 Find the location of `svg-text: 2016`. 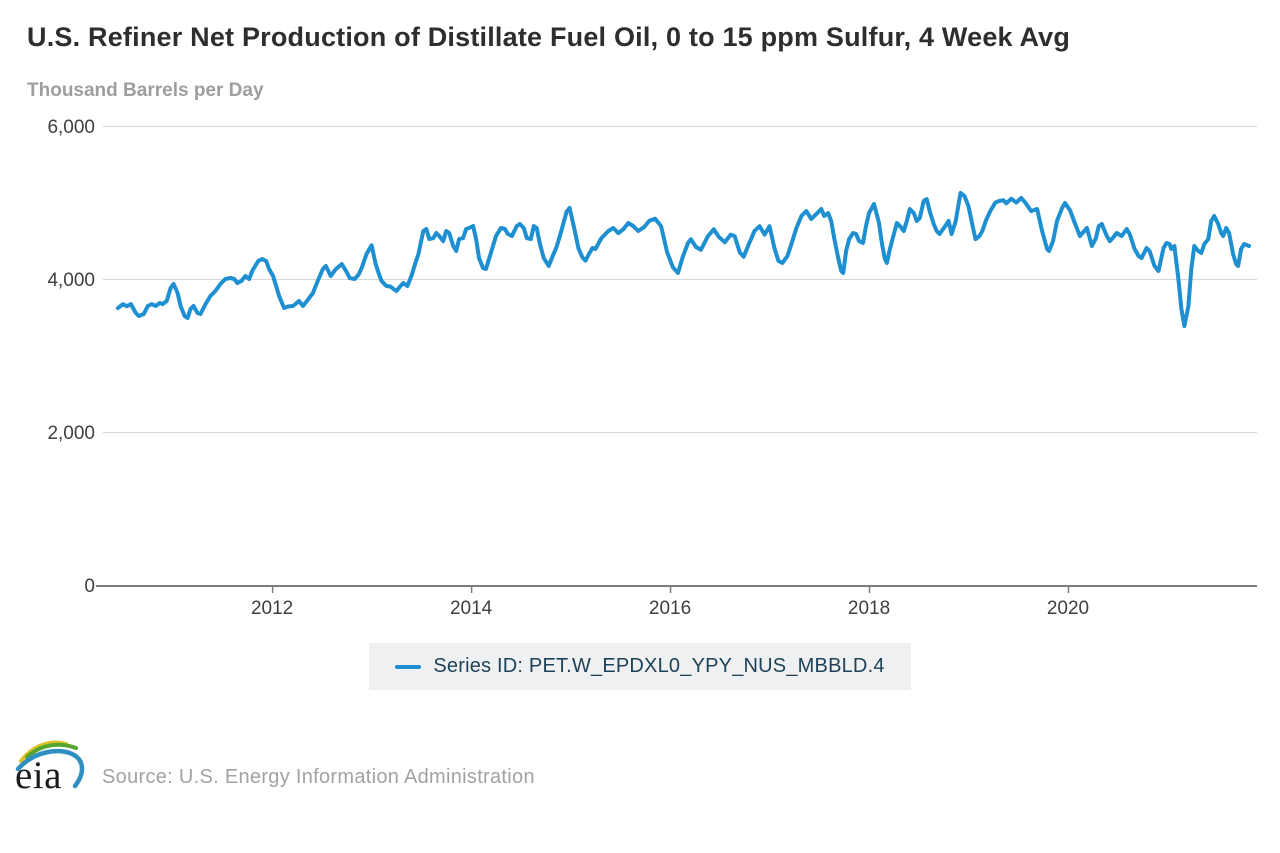

svg-text: 2016 is located at coordinates (670, 608).